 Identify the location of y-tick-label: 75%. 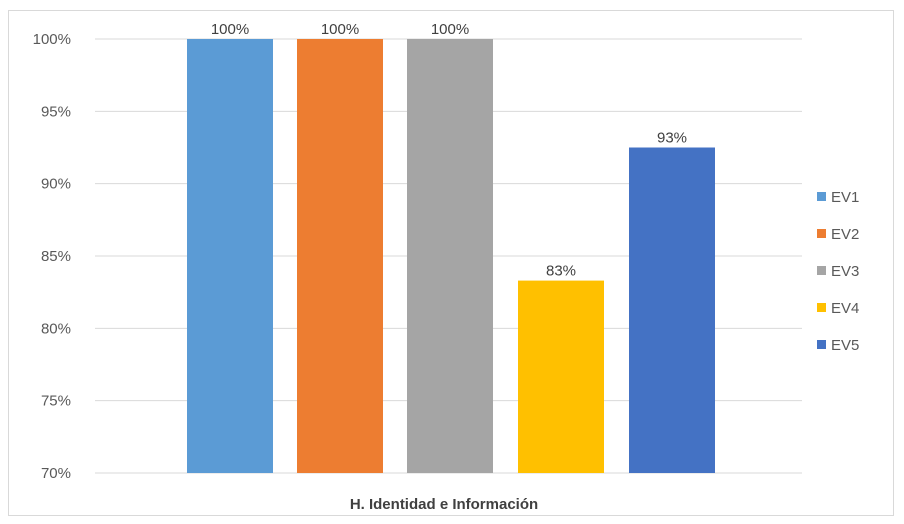
(56, 401).